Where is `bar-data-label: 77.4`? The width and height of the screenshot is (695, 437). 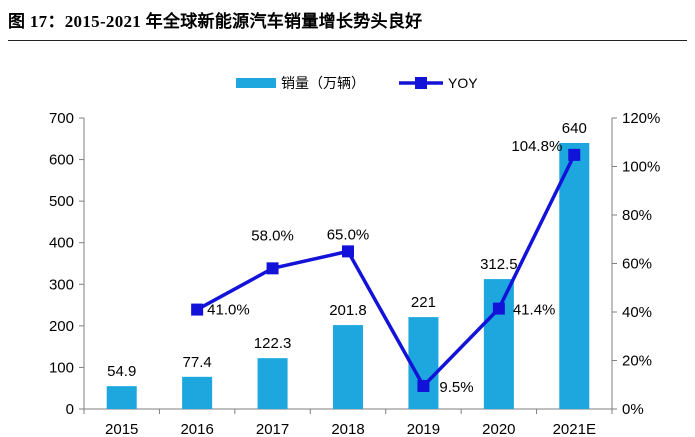 bar-data-label: 77.4 is located at coordinates (197, 362).